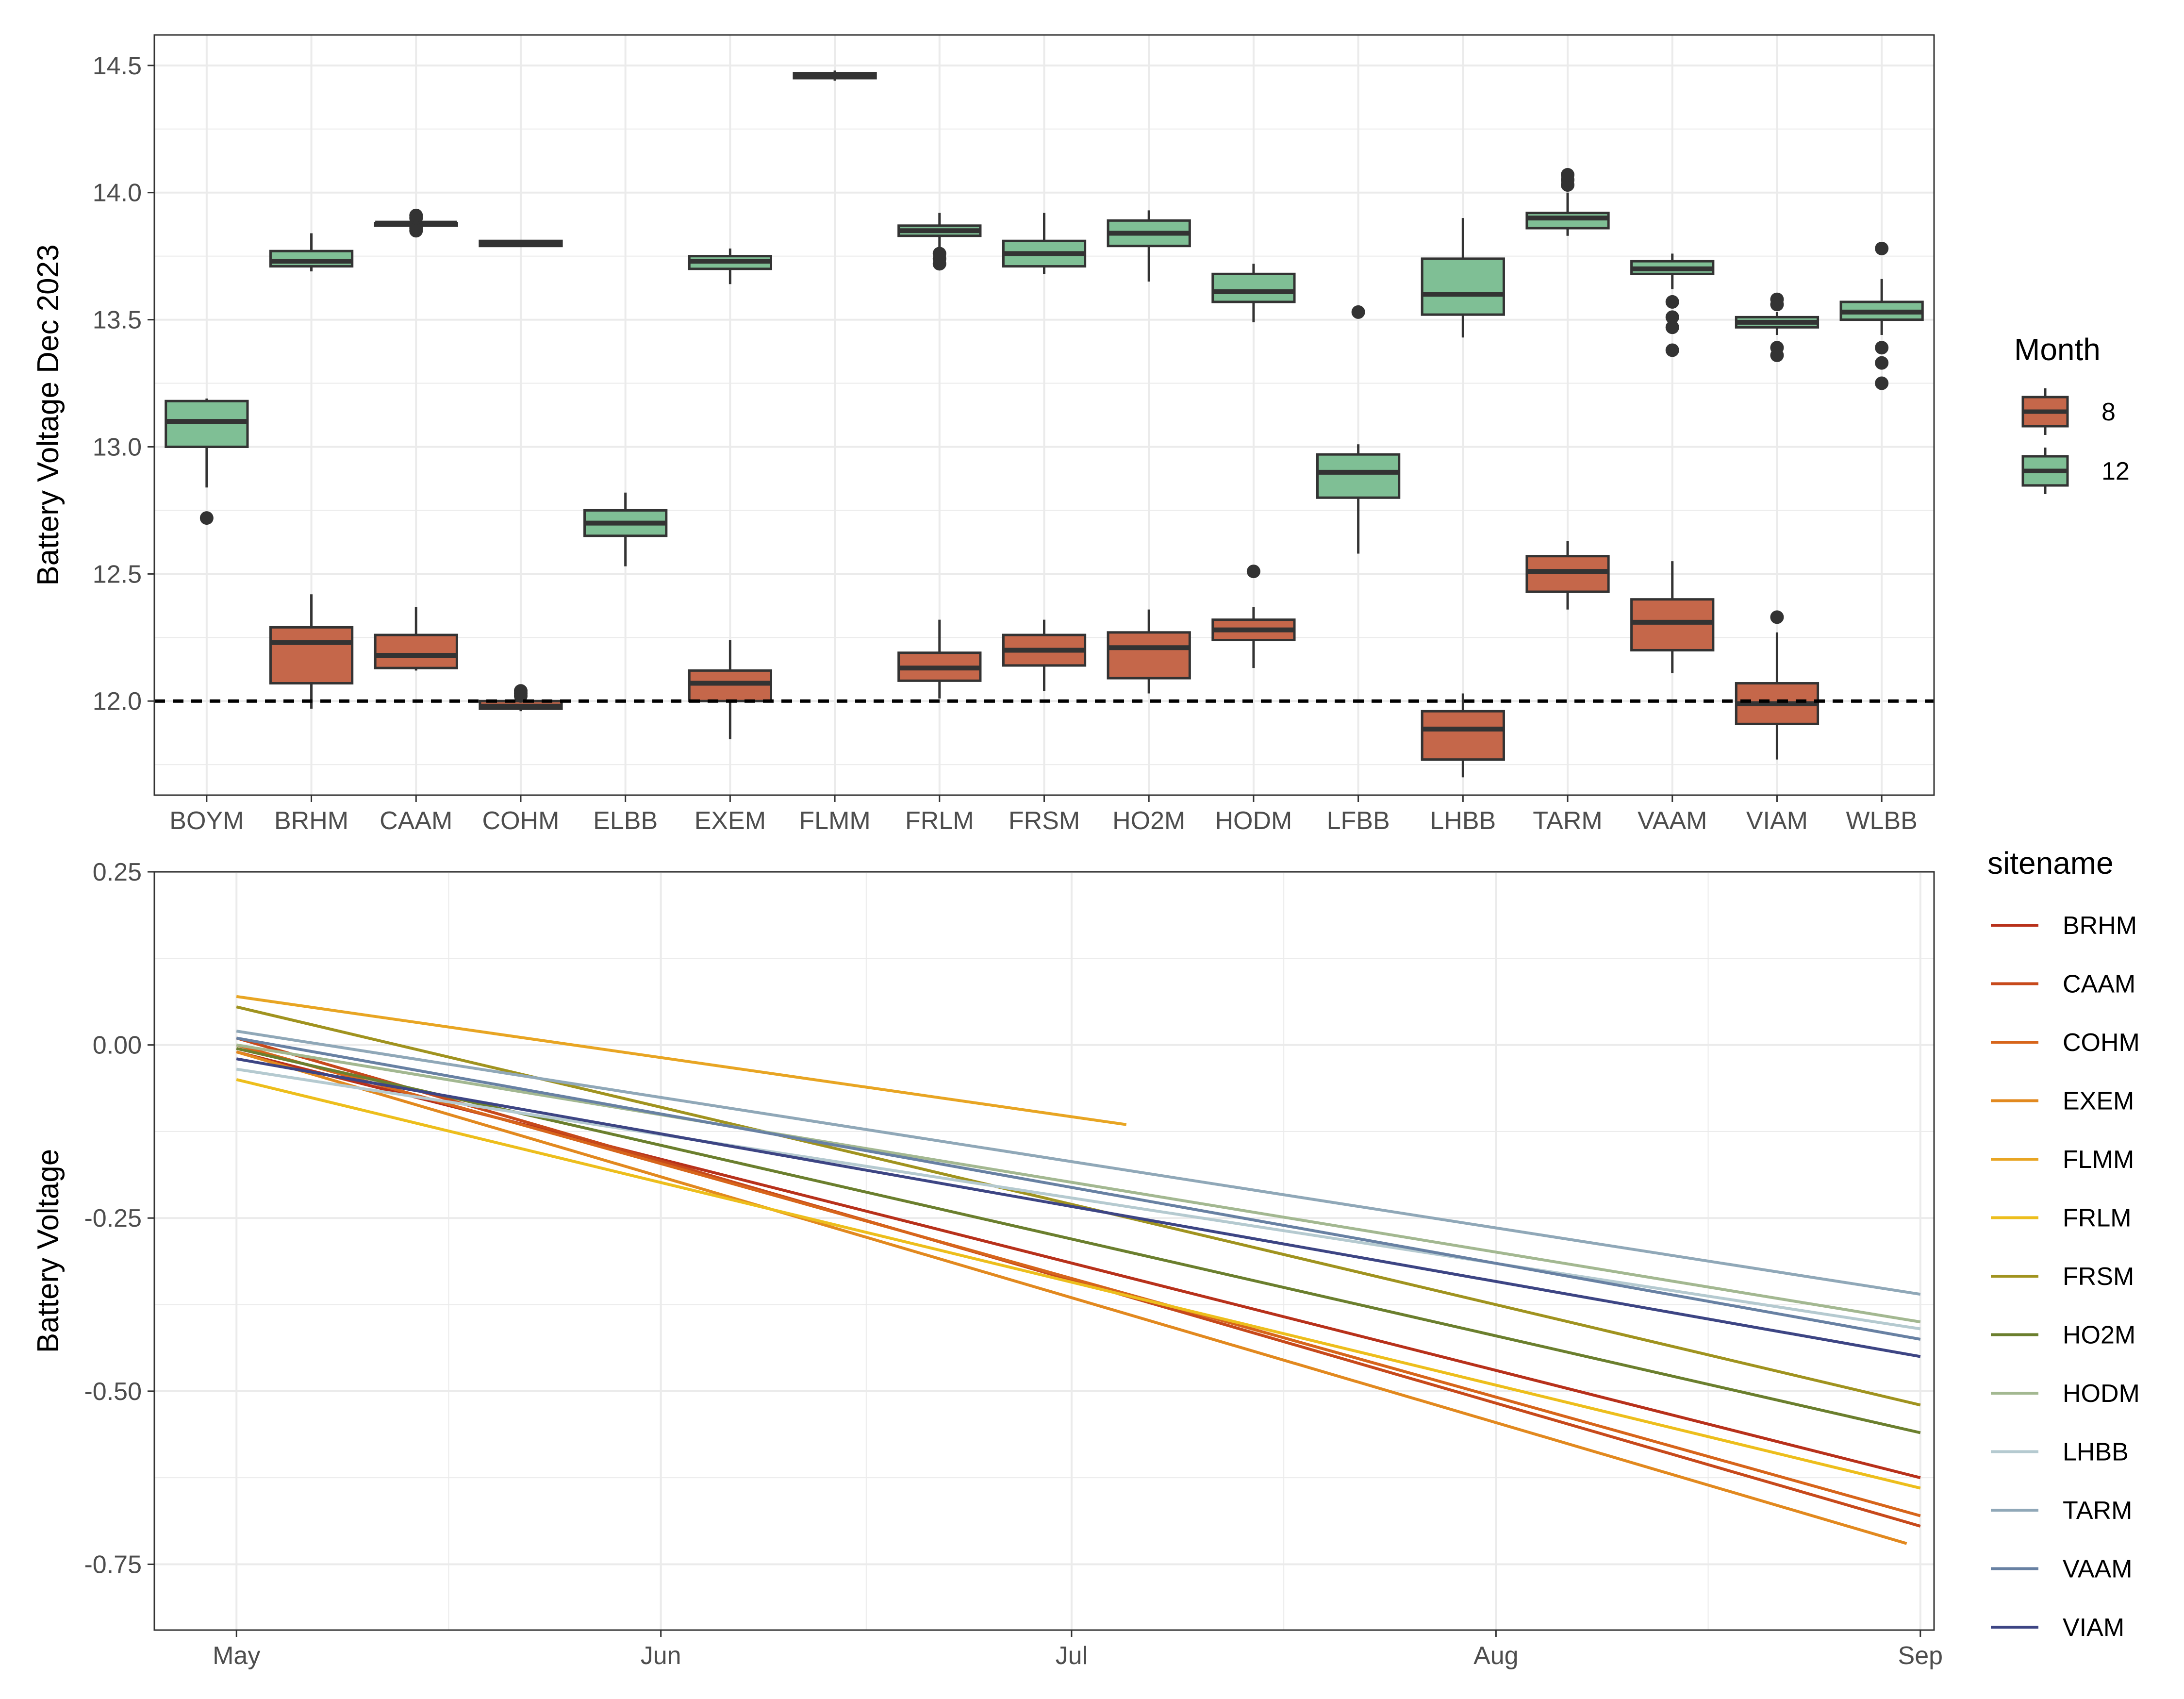 Image resolution: width=2184 pixels, height=1699 pixels. Describe the element at coordinates (2098, 1569) in the screenshot. I see `legend-label: VAAM` at that location.